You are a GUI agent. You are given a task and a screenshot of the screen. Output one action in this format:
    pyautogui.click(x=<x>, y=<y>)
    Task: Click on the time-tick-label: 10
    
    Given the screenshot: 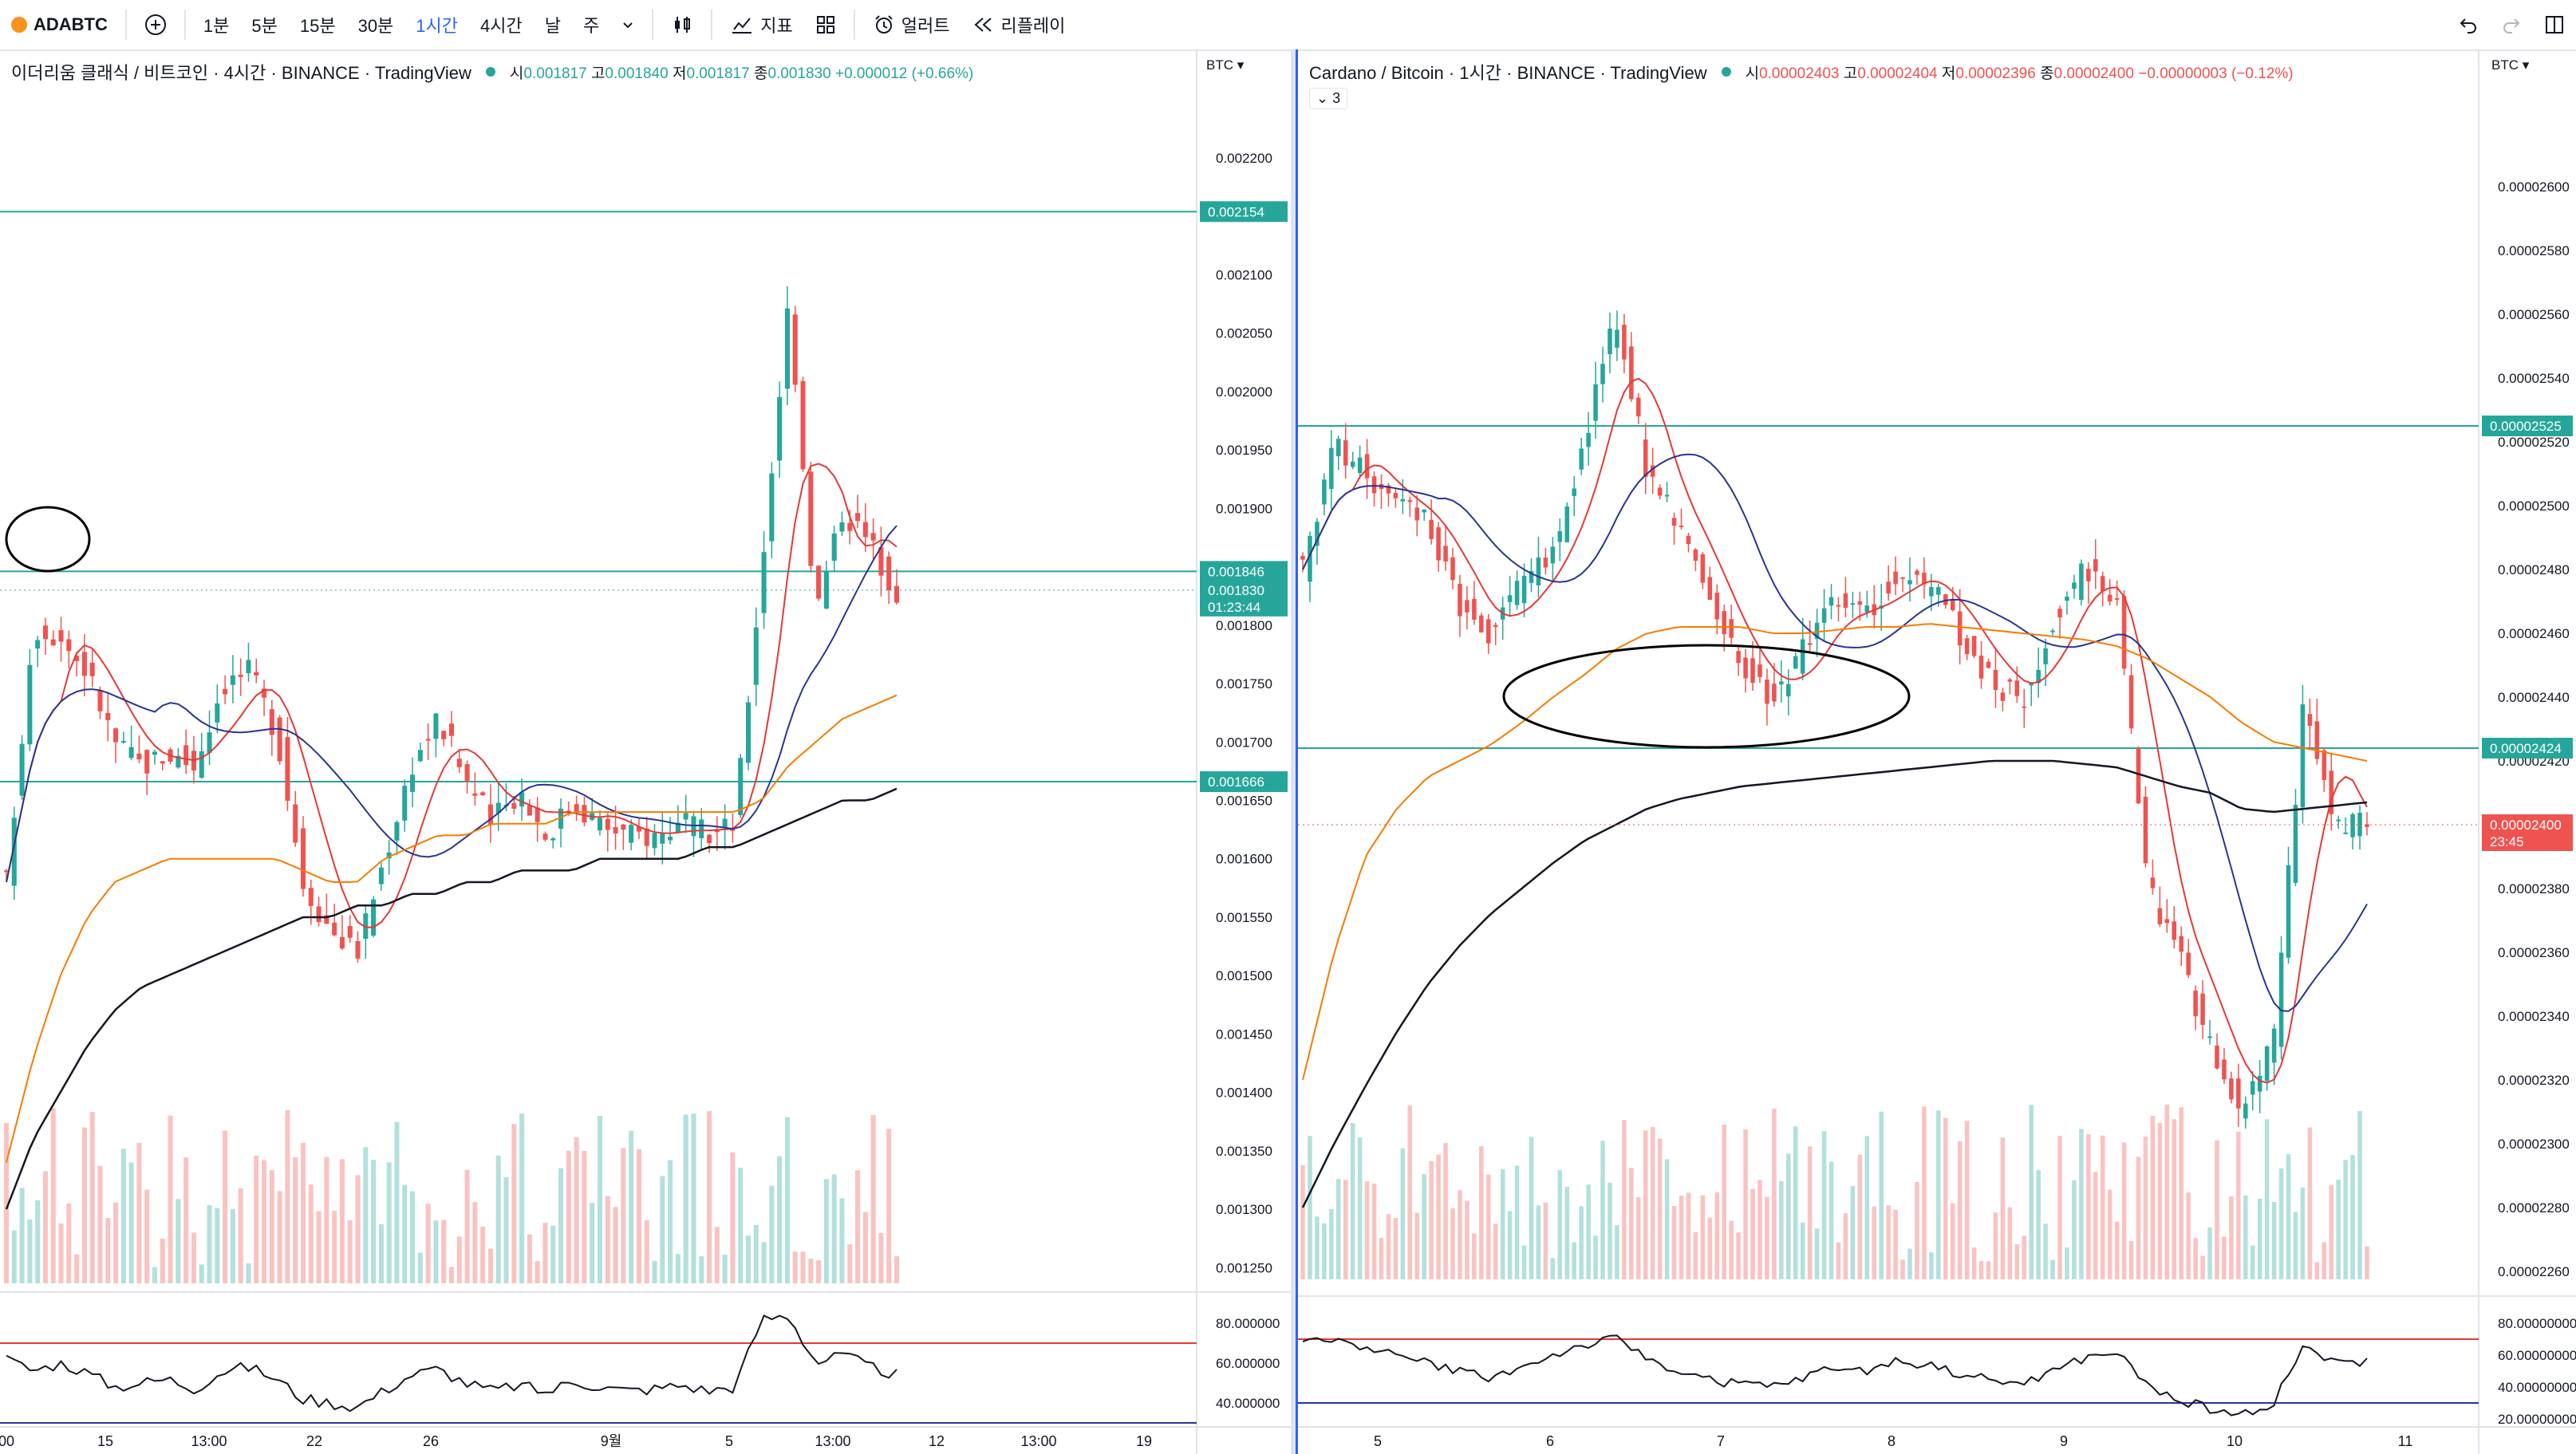 What is the action you would take?
    pyautogui.click(x=2235, y=1441)
    